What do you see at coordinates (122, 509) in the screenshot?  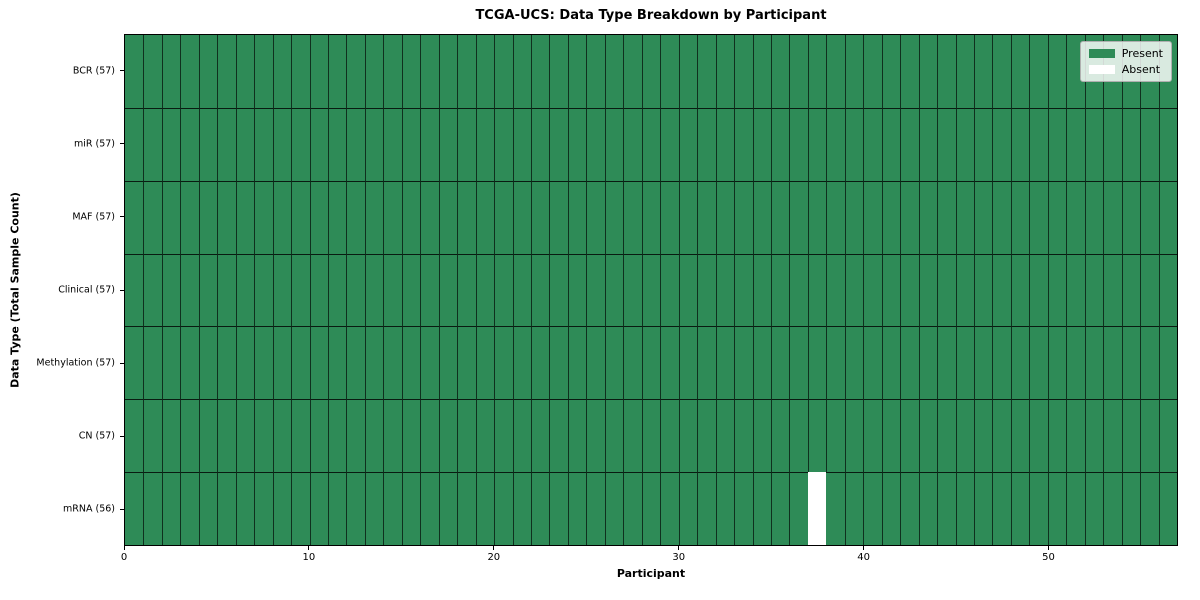 I see `y-tick-mark` at bounding box center [122, 509].